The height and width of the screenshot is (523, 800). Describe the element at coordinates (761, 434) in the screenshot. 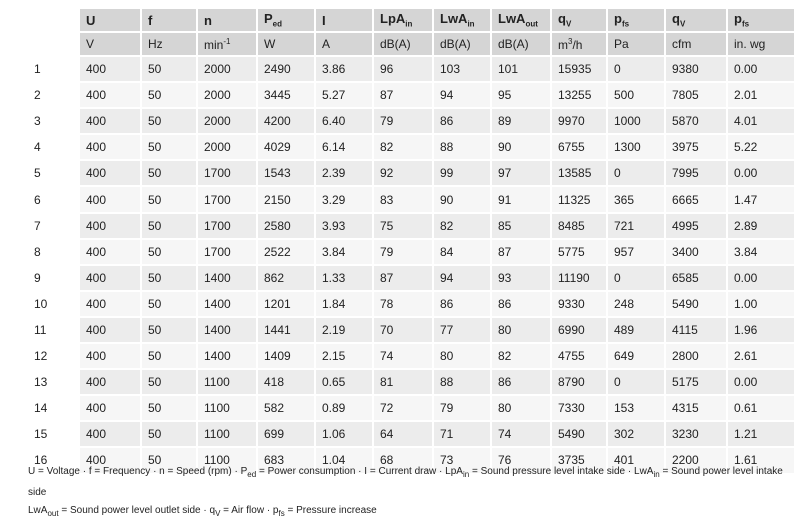

I see `cell: 1.21` at that location.